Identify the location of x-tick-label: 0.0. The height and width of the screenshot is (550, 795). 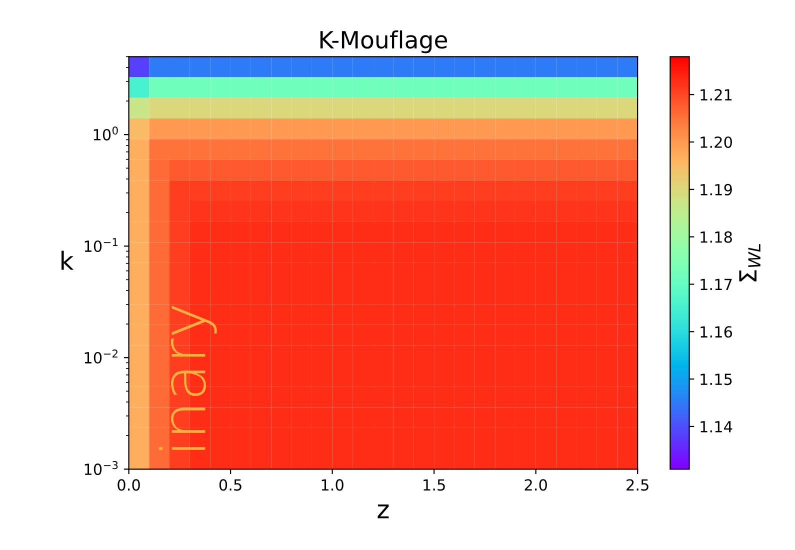
(129, 485).